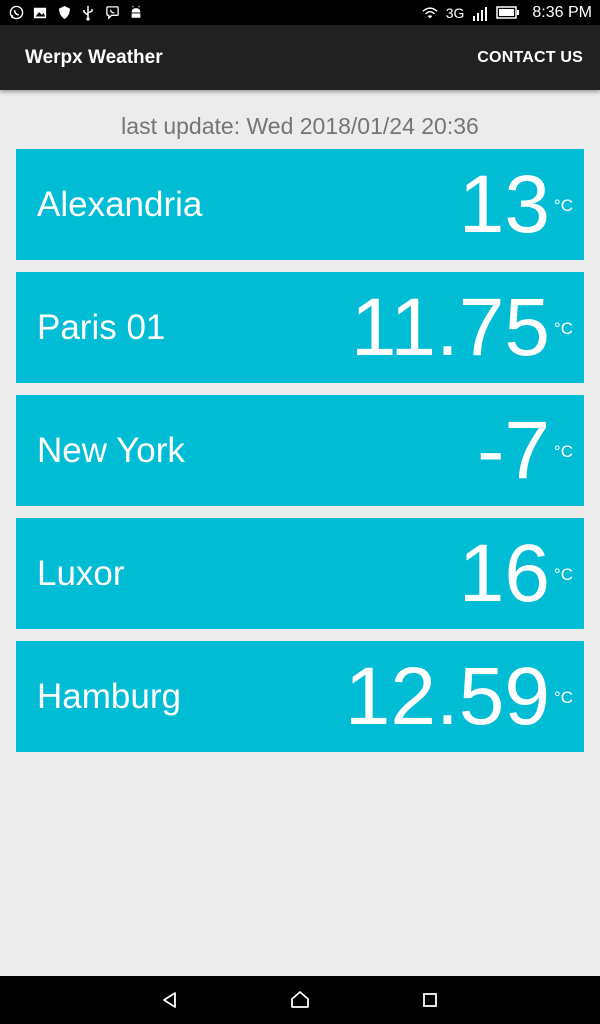 The width and height of the screenshot is (600, 1024). Describe the element at coordinates (455, 12) in the screenshot. I see `network-type: 3G` at that location.